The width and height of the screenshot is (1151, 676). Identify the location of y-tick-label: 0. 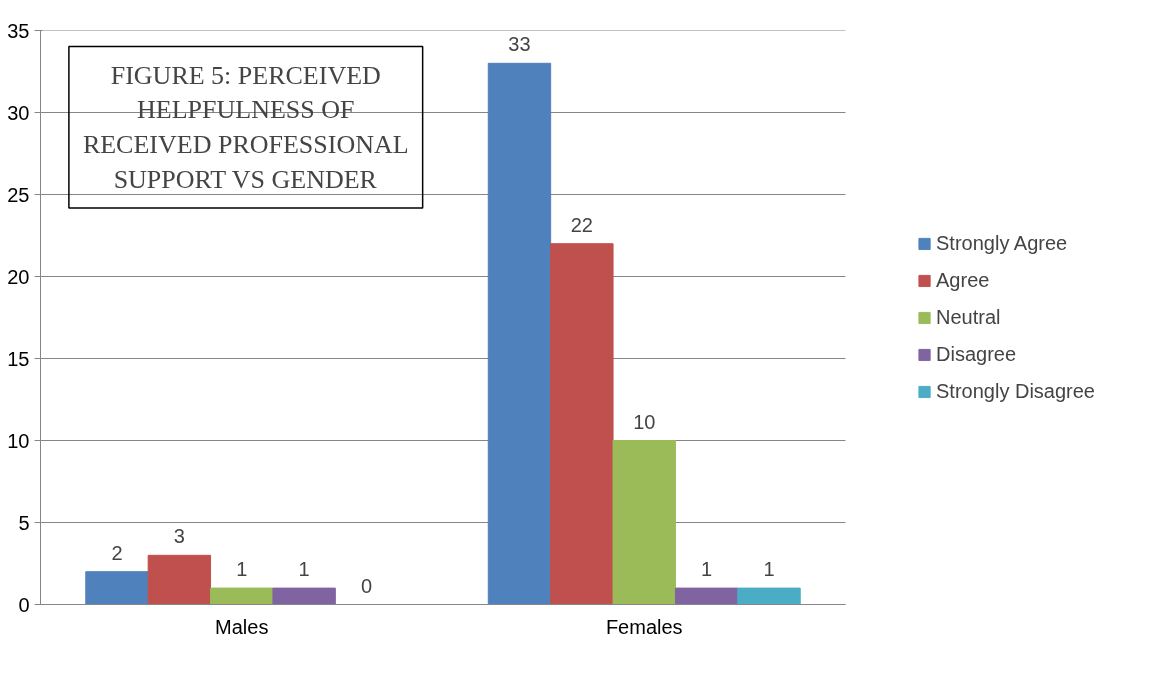
(24, 604).